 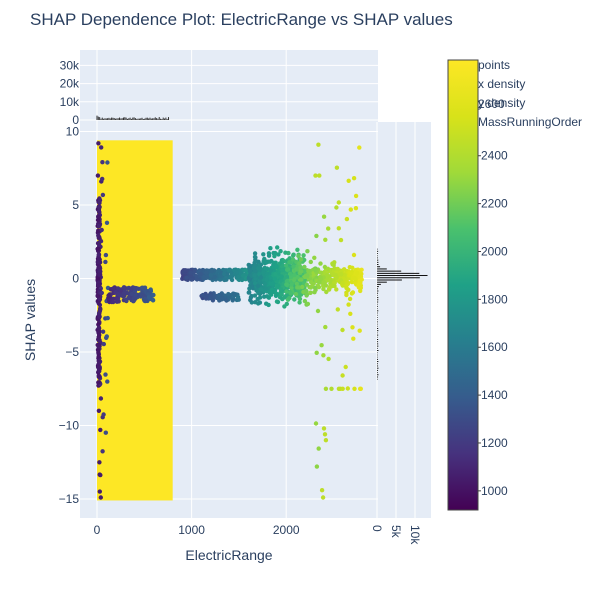 I want to click on top-marginal-tick-label: 0, so click(x=75, y=120).